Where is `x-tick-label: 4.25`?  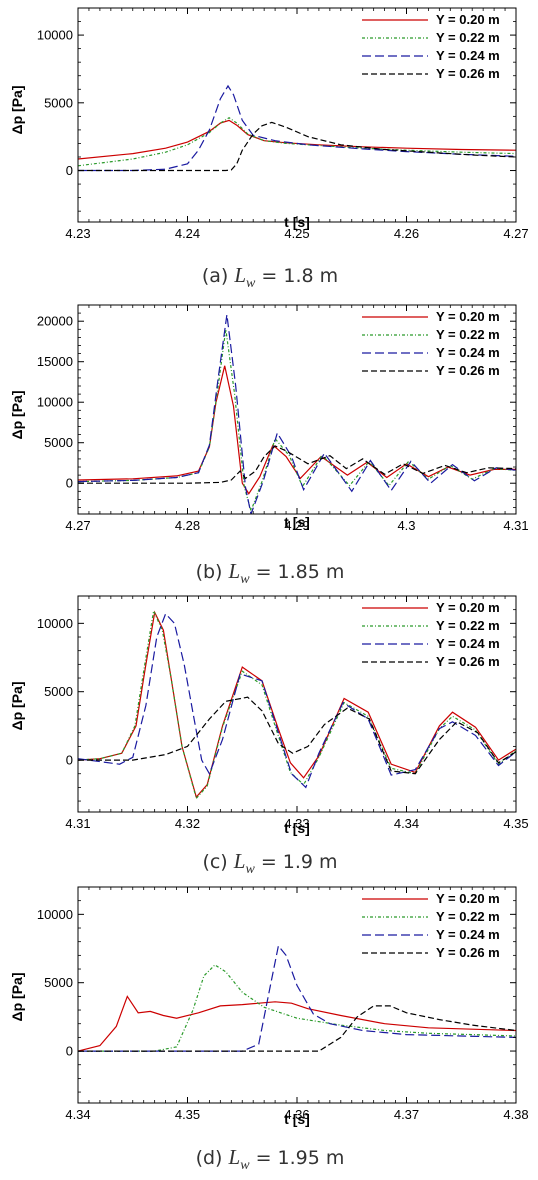 x-tick-label: 4.25 is located at coordinates (296, 233).